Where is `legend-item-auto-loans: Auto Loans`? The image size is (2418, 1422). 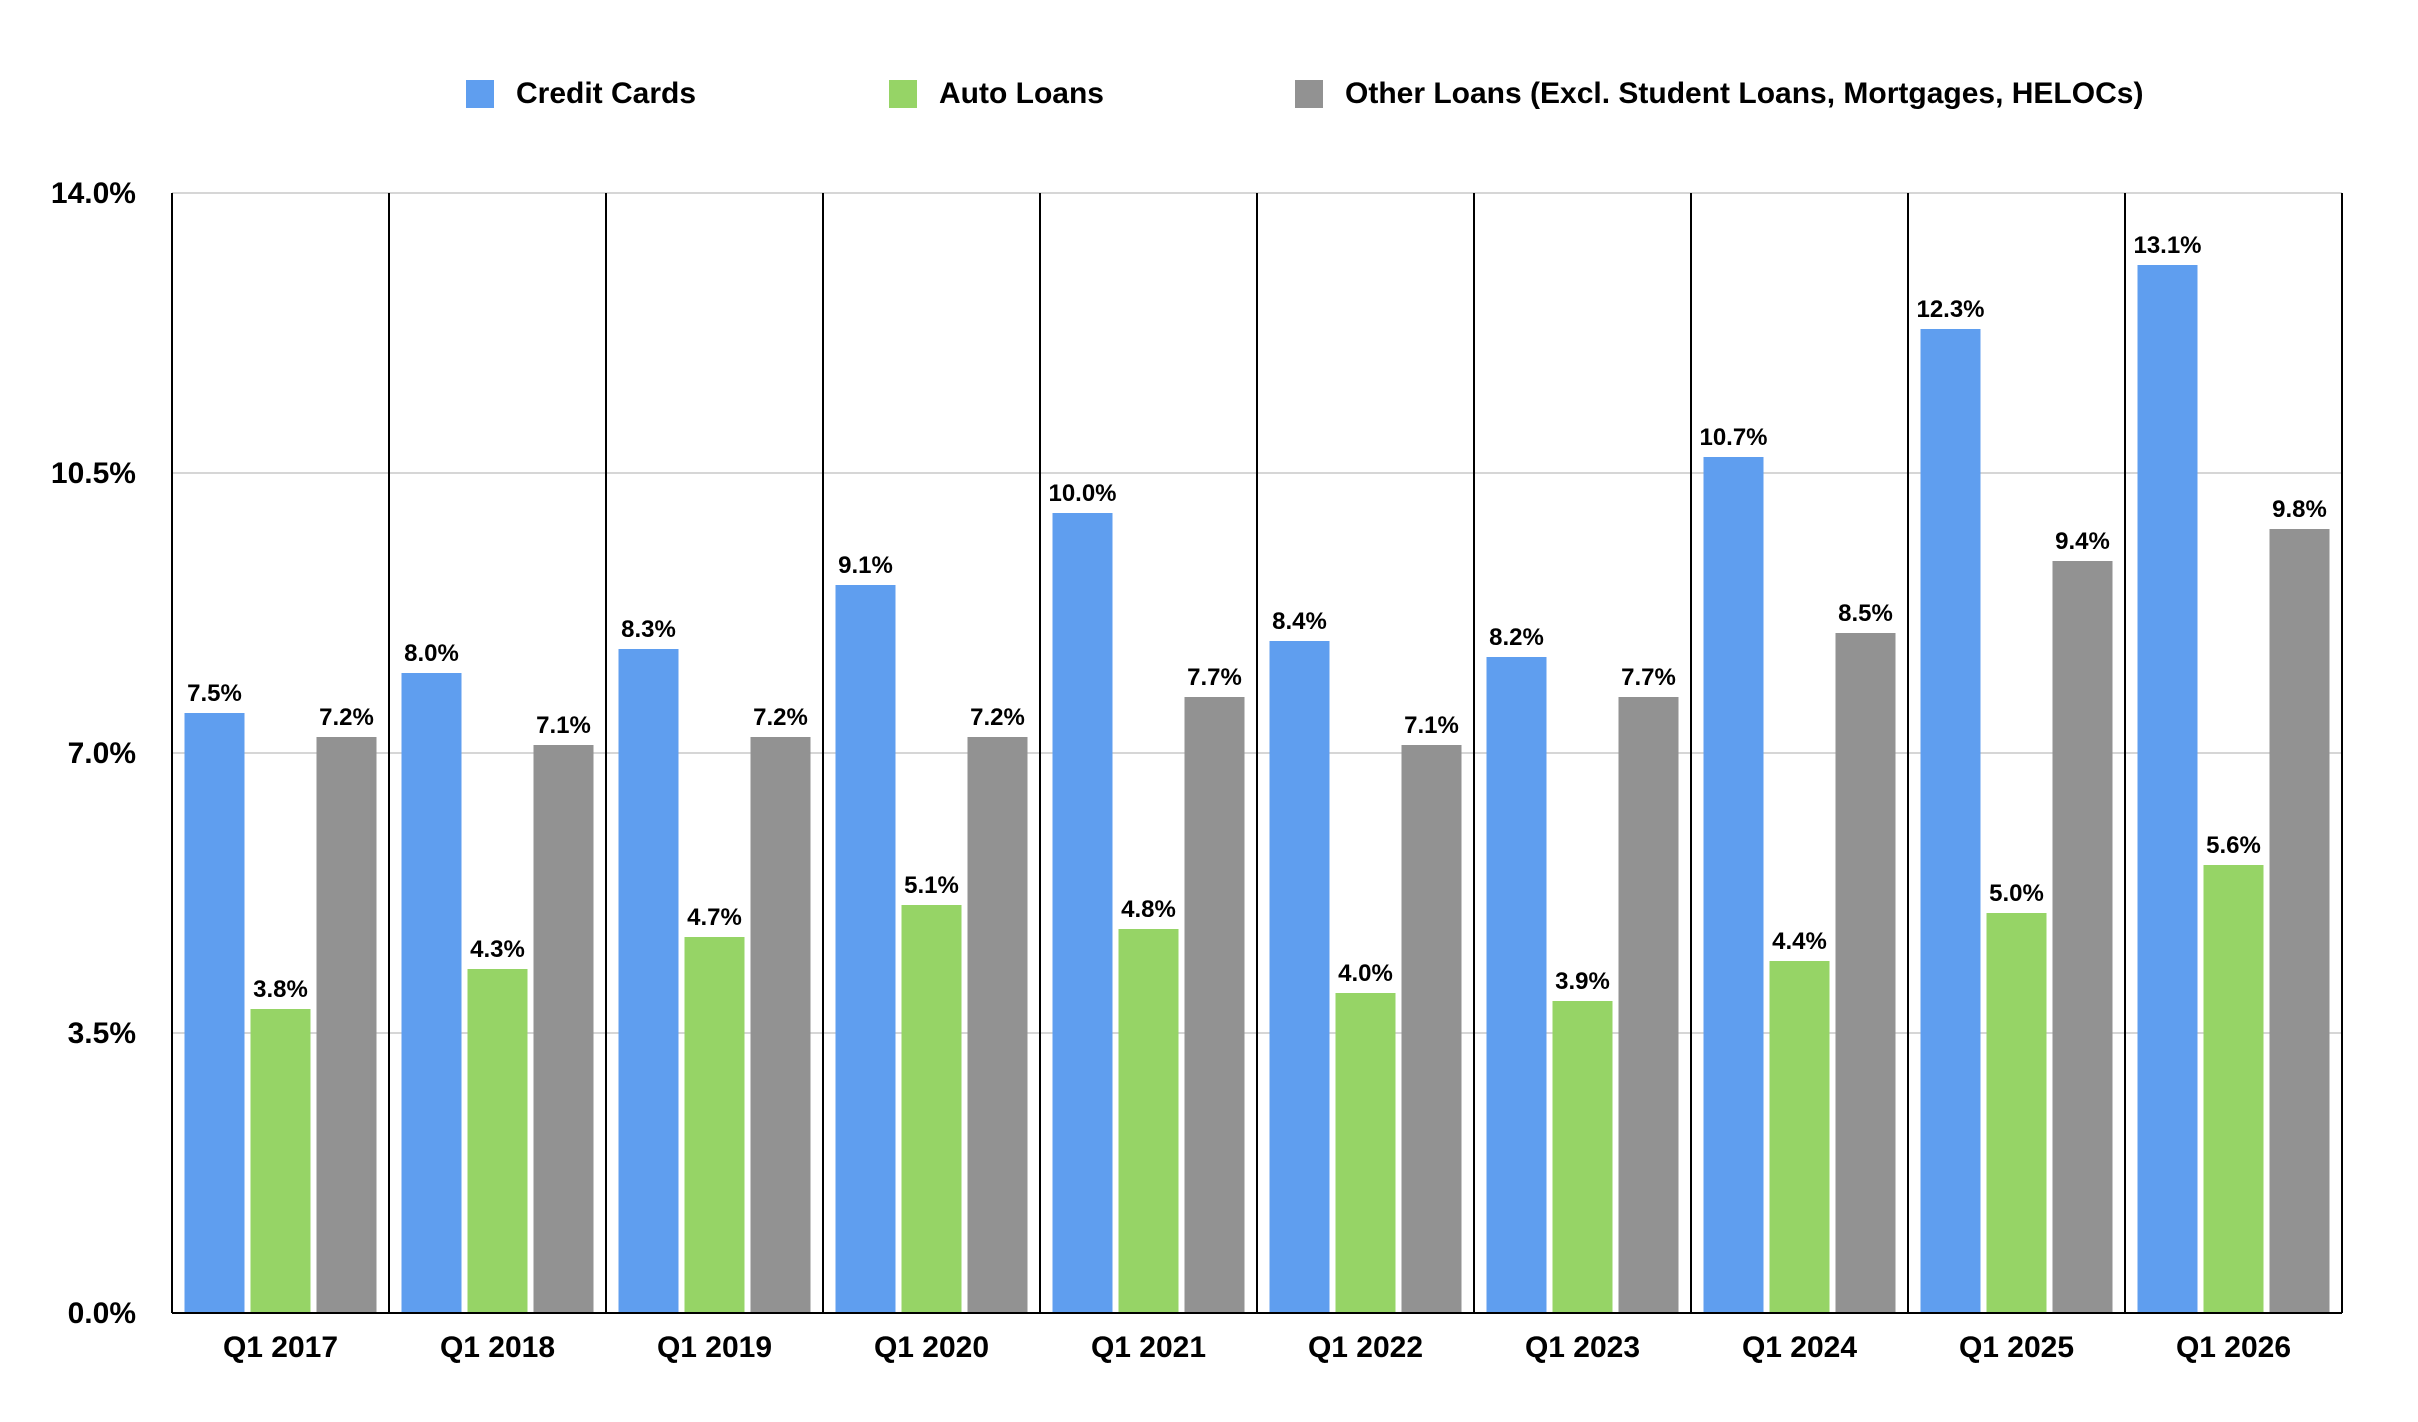
legend-item-auto-loans: Auto Loans is located at coordinates (996, 94).